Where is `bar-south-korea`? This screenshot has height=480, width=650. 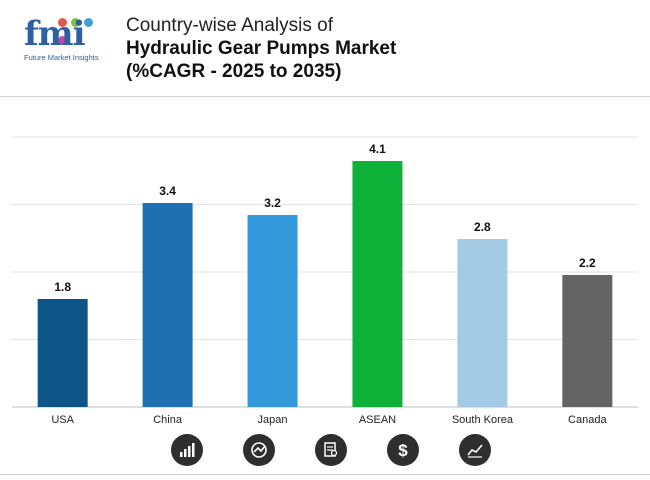 bar-south-korea is located at coordinates (482, 323).